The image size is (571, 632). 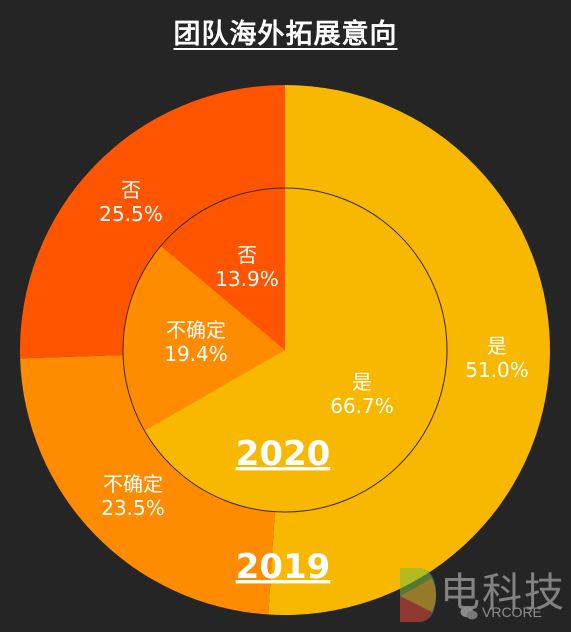 I want to click on wechat-icon, so click(x=469, y=613).